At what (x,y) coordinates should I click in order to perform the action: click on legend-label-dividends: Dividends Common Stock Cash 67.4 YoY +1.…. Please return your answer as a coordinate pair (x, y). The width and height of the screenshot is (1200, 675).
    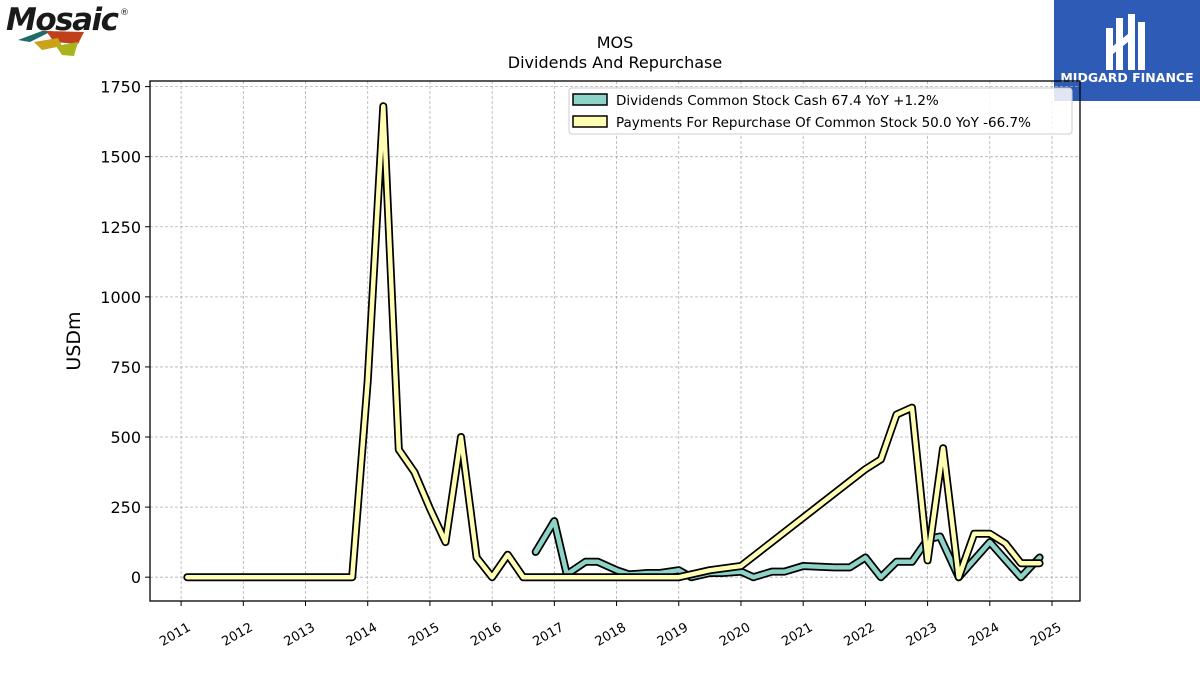
    Looking at the image, I should click on (777, 101).